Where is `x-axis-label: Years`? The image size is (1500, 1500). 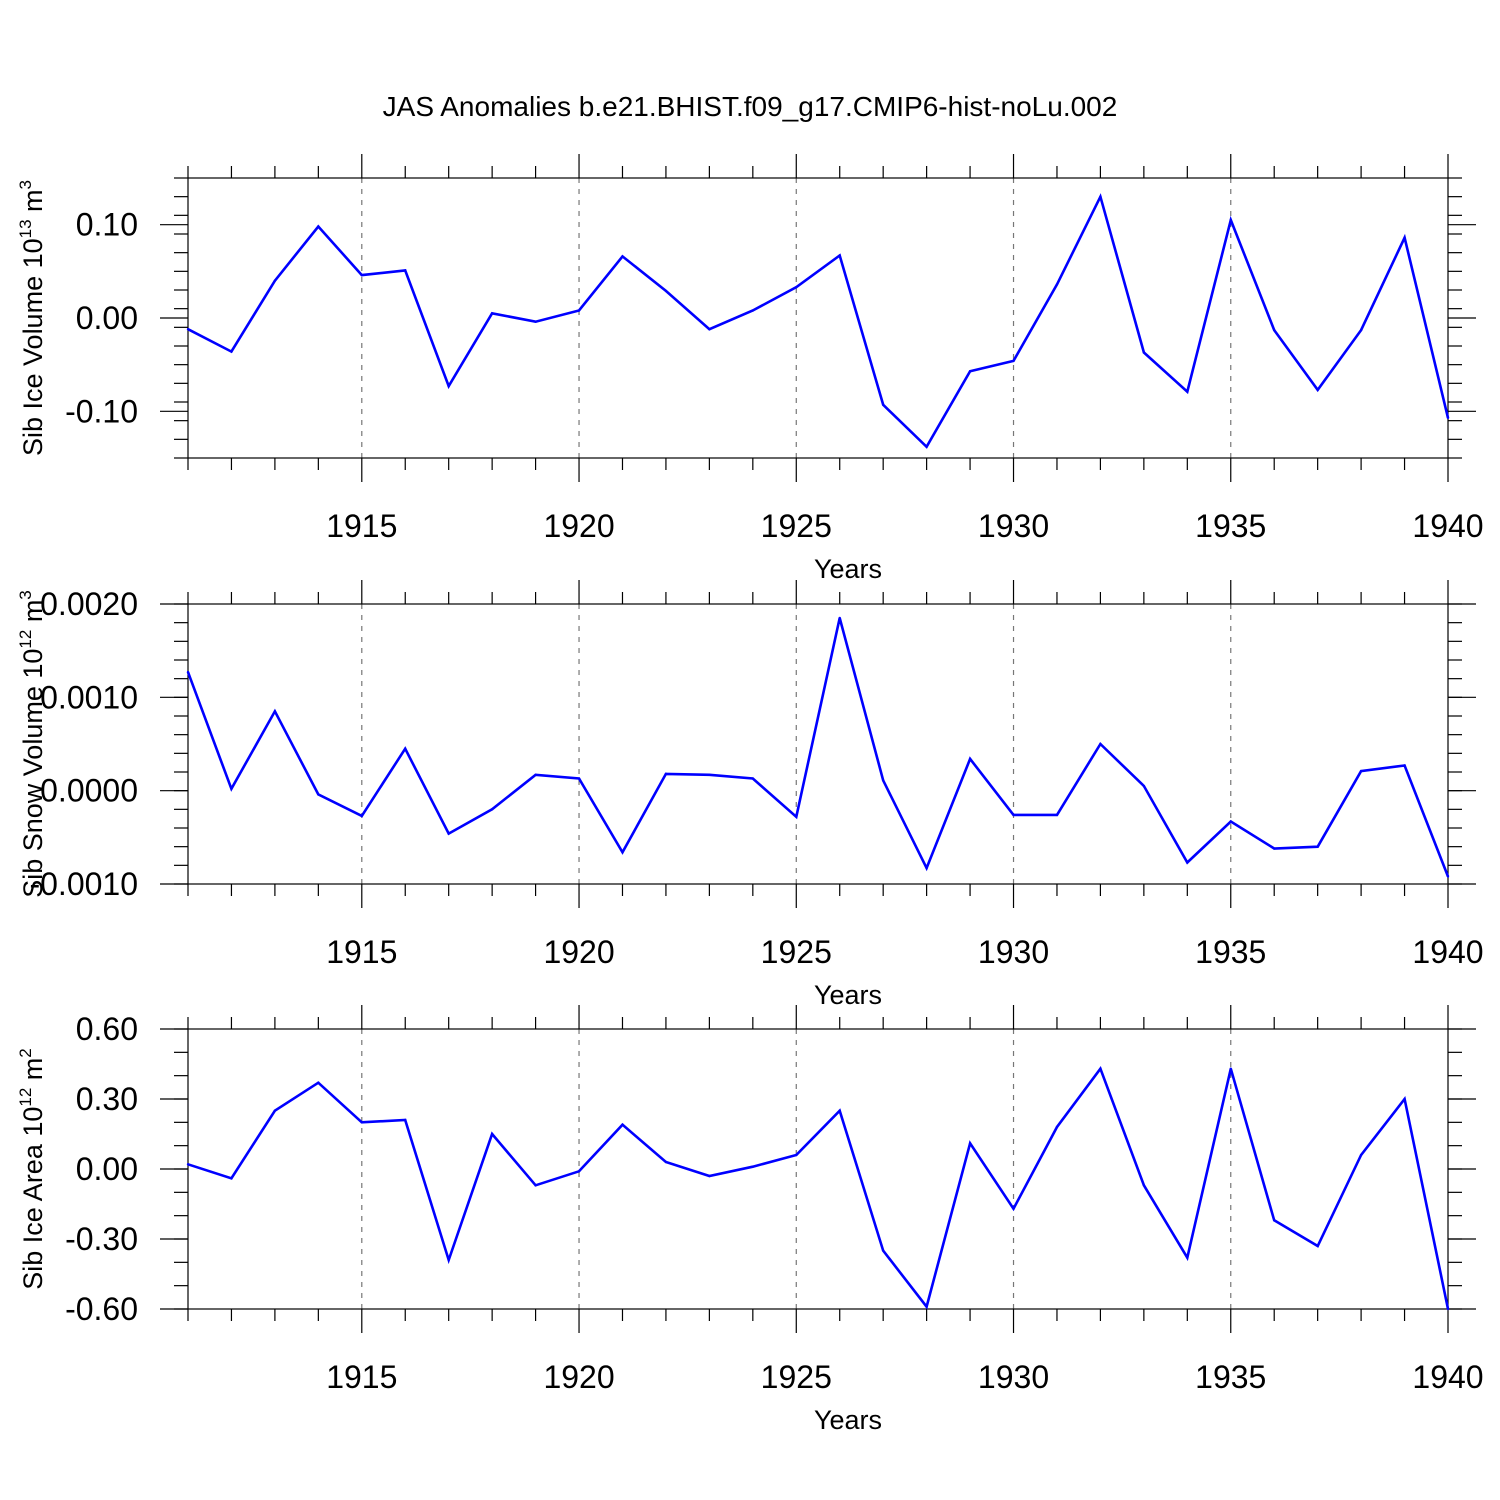 x-axis-label: Years is located at coordinates (848, 569).